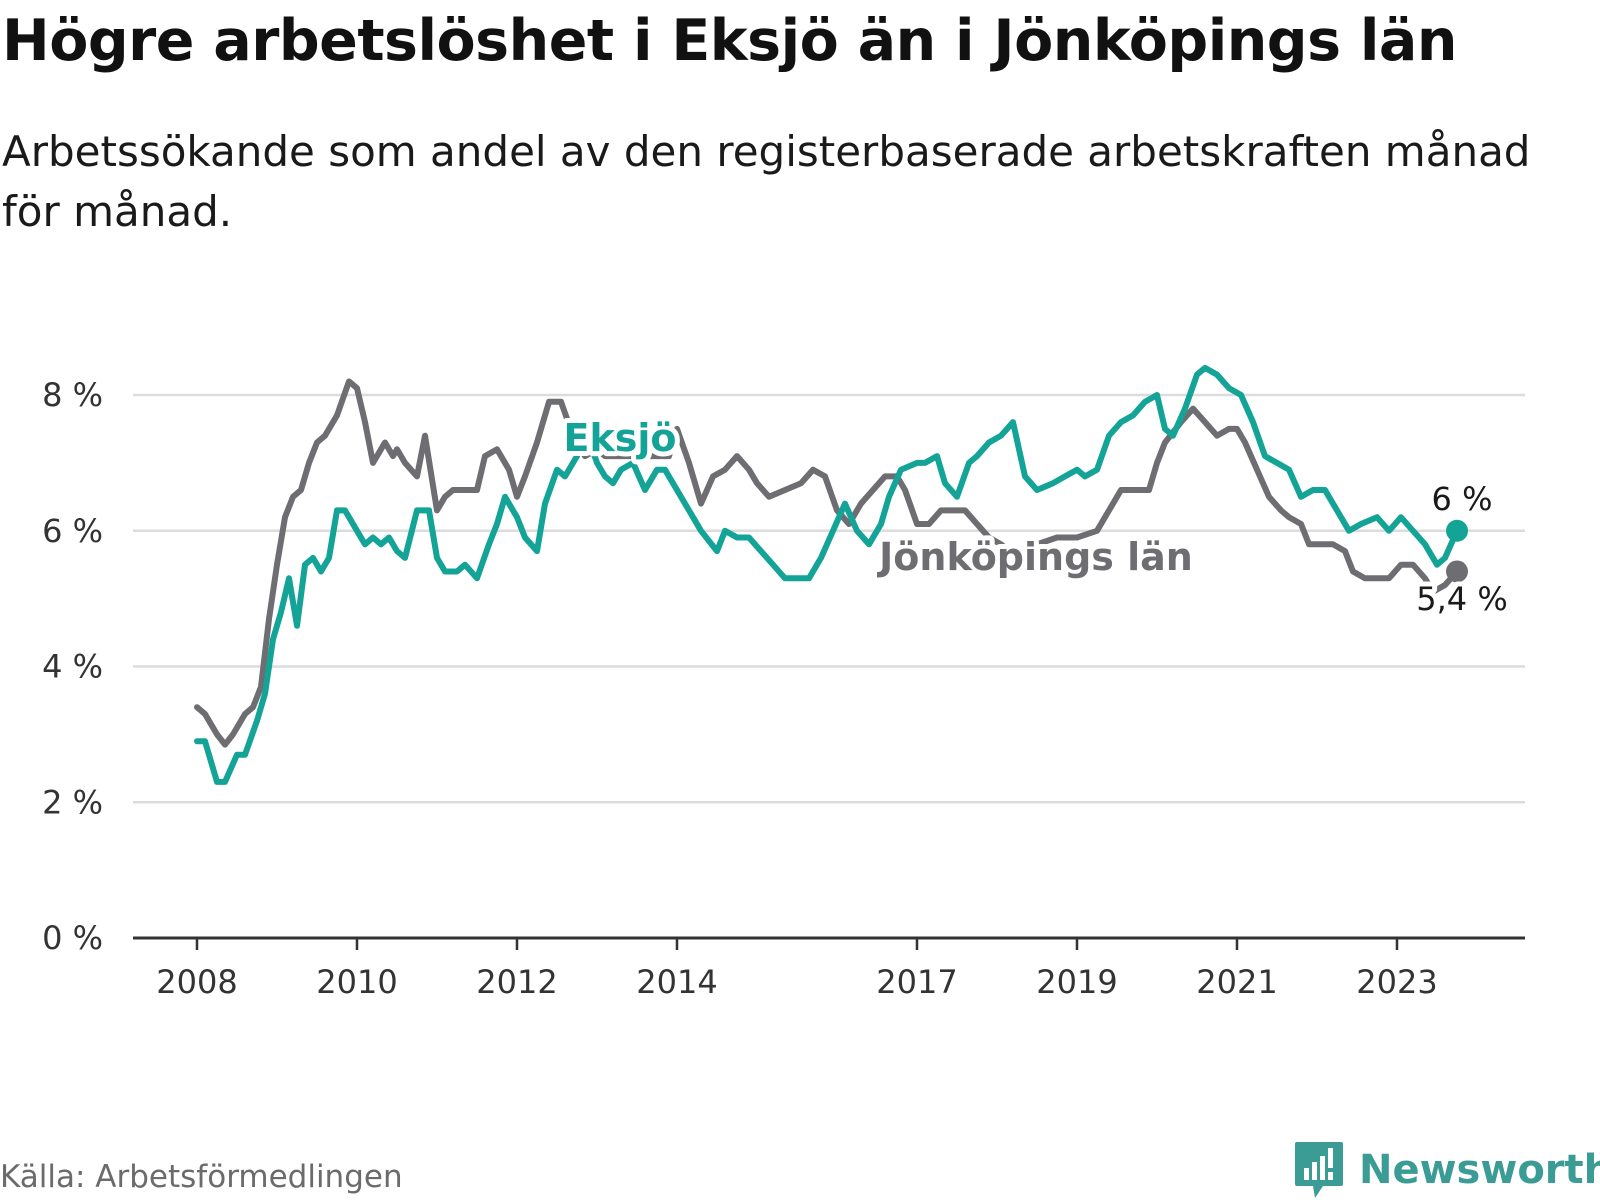 The height and width of the screenshot is (1202, 1600). Describe the element at coordinates (356, 982) in the screenshot. I see `x-tick-label: 2010` at that location.